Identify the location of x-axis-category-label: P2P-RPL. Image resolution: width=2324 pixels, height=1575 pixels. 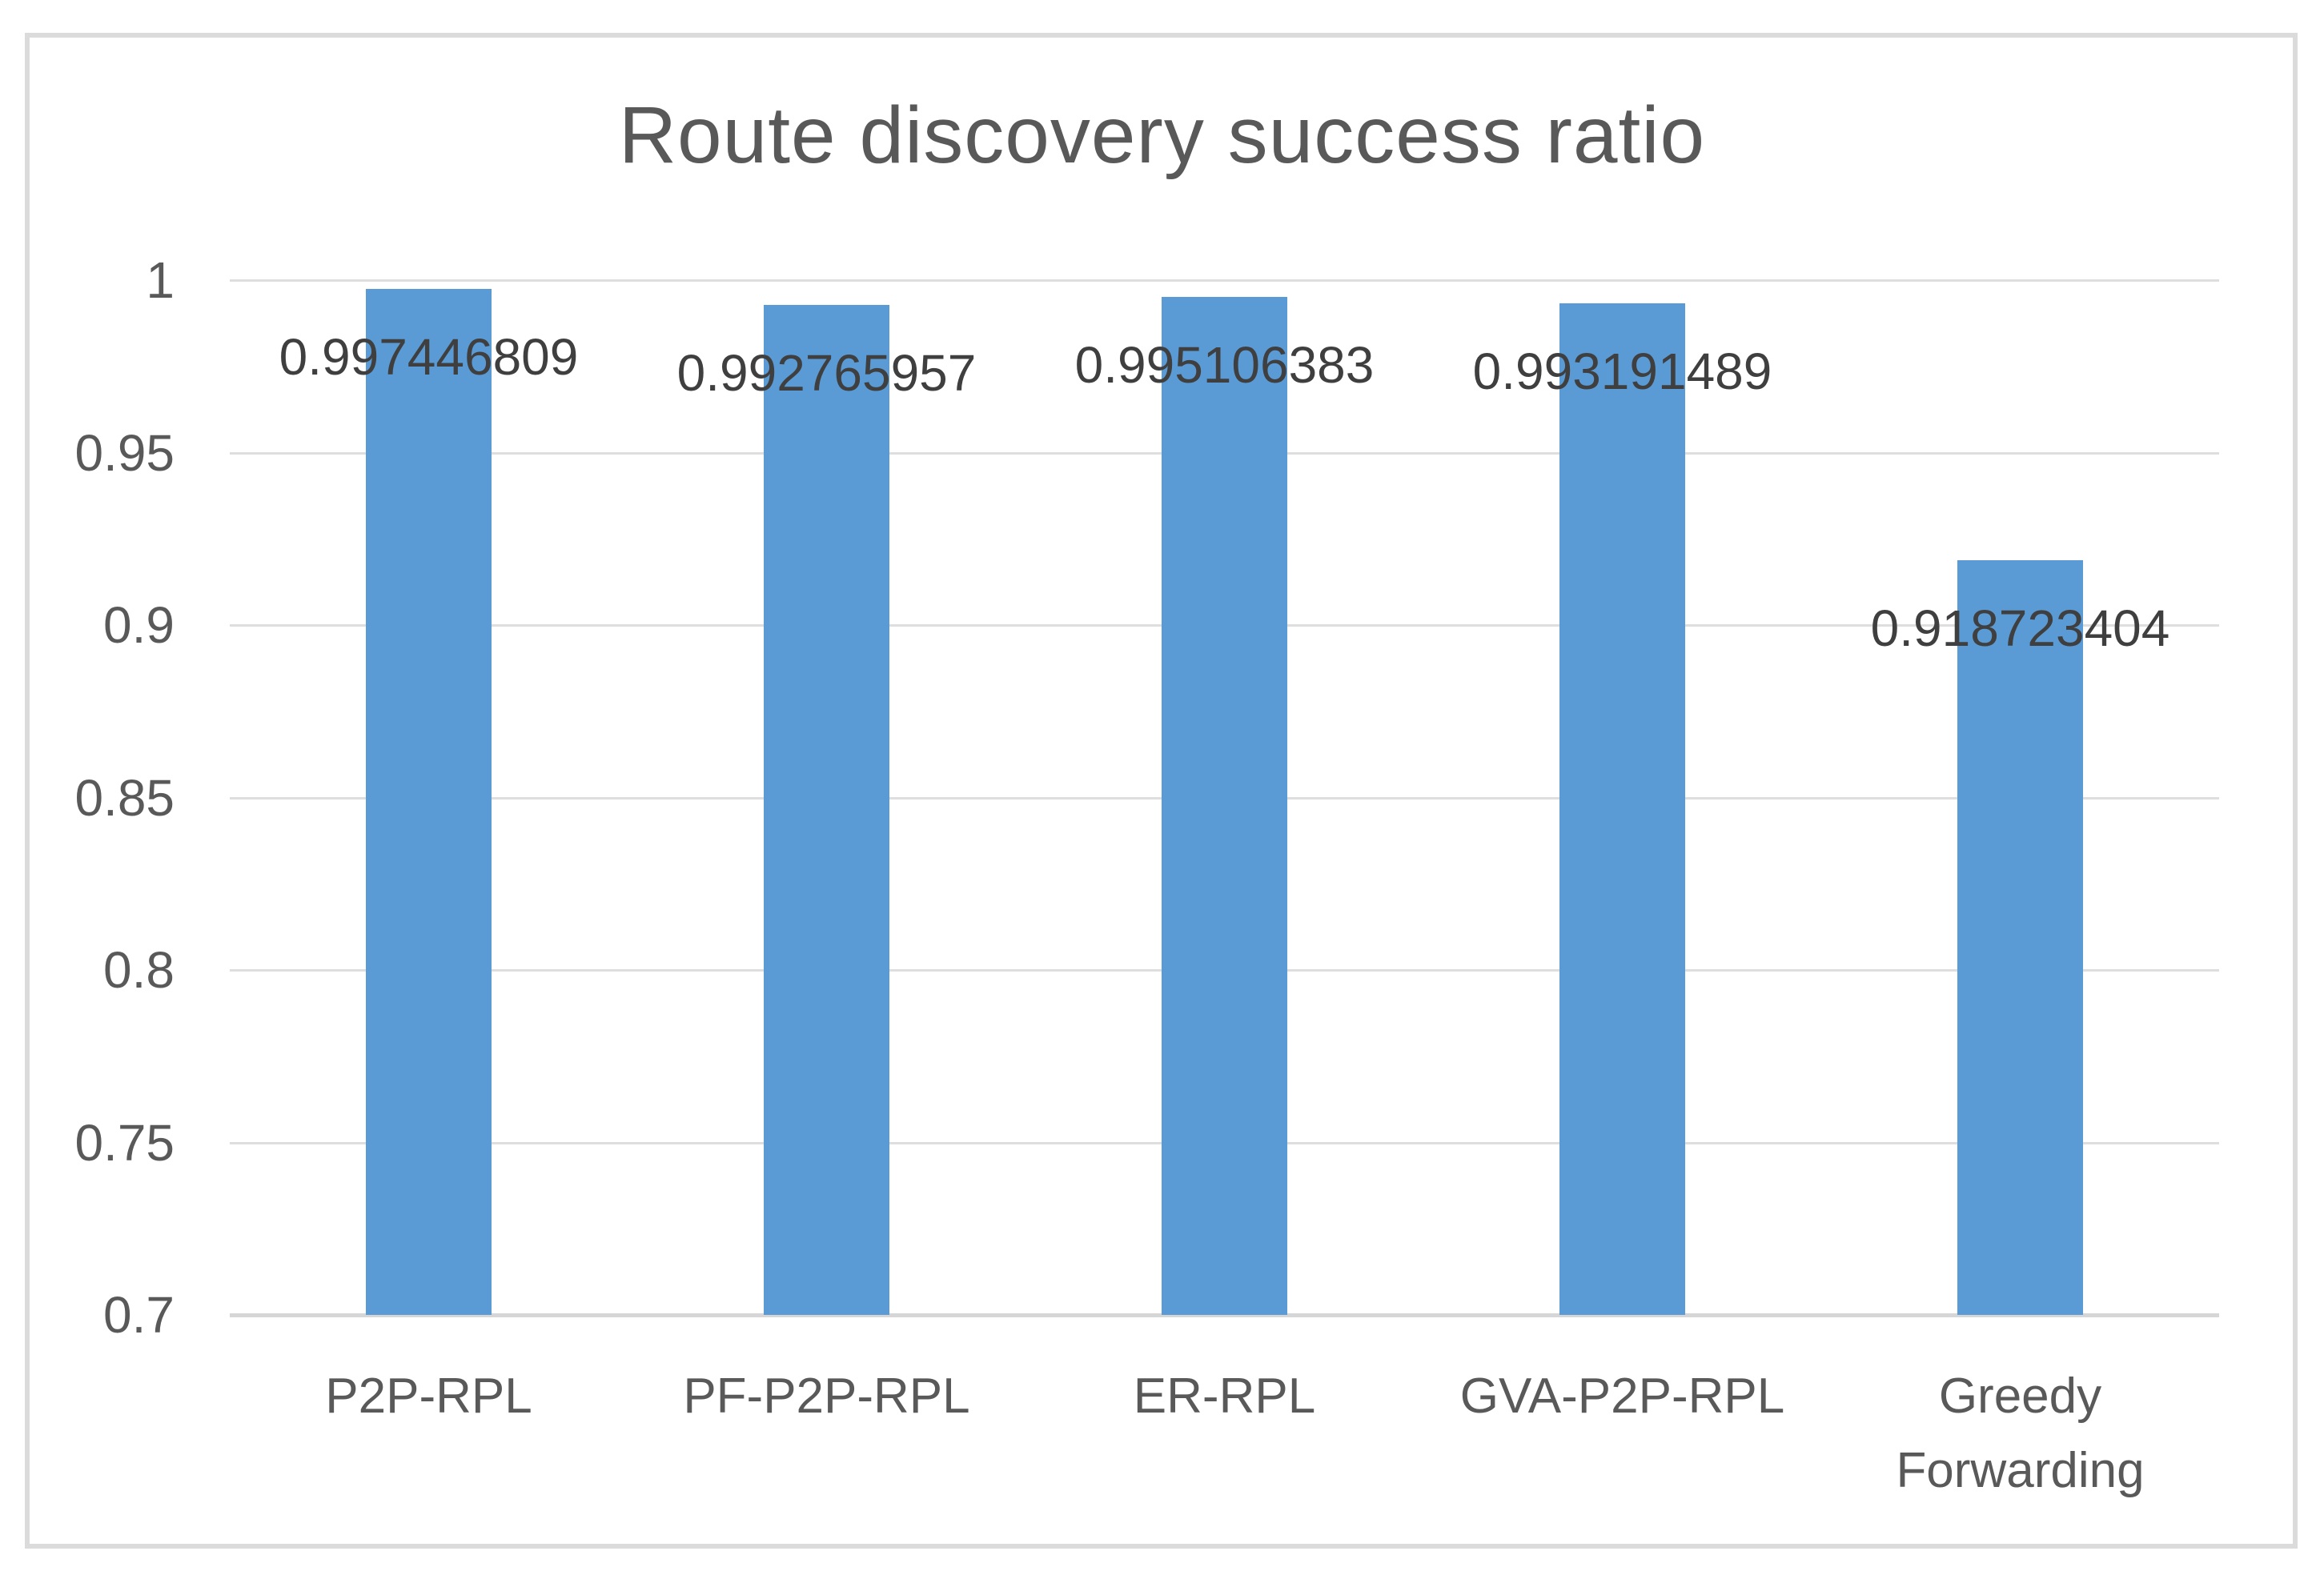
(428, 1396).